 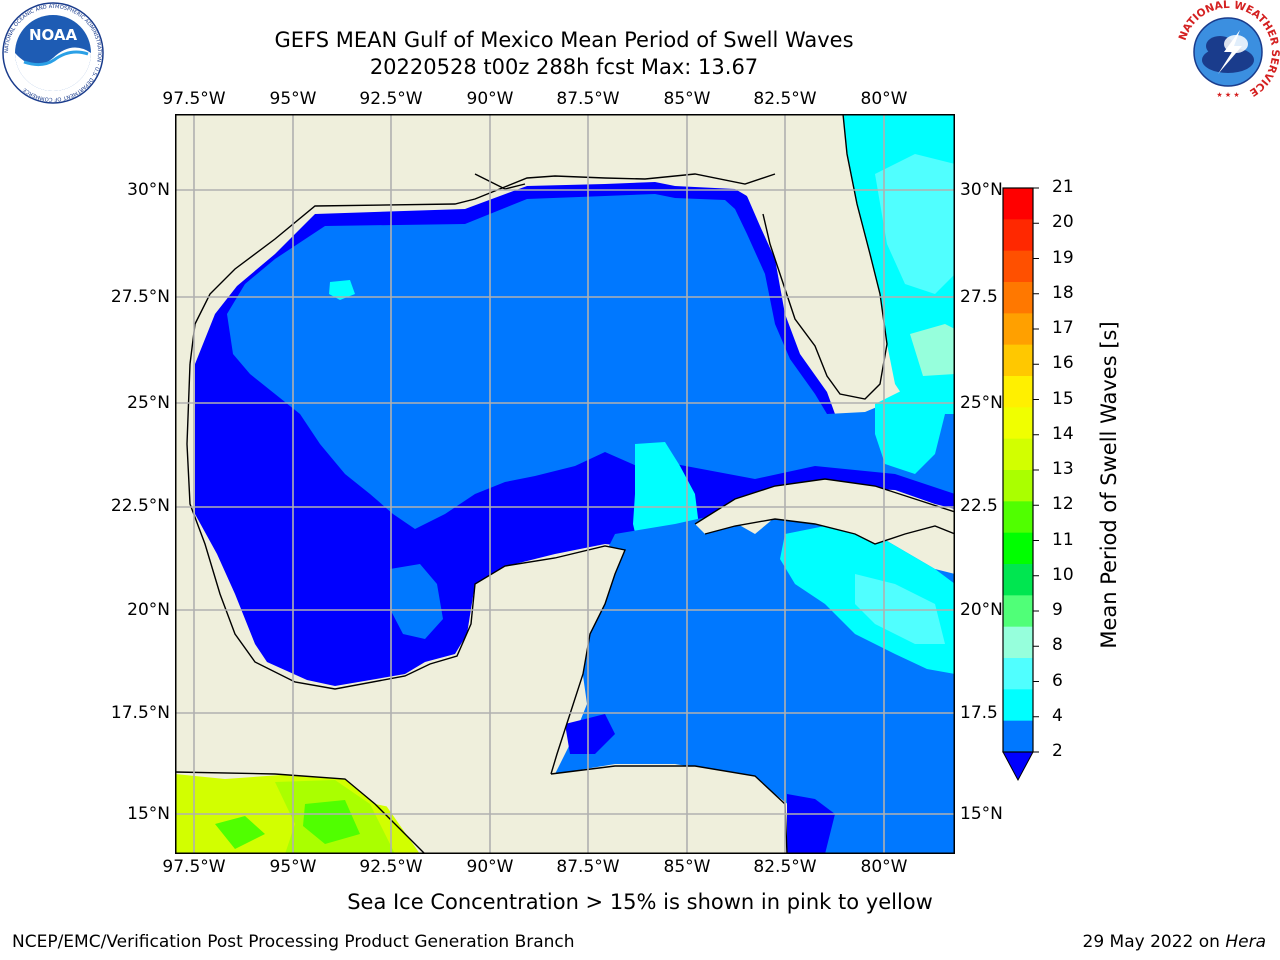 What do you see at coordinates (825, 511) in the screenshot?
I see `cuba` at bounding box center [825, 511].